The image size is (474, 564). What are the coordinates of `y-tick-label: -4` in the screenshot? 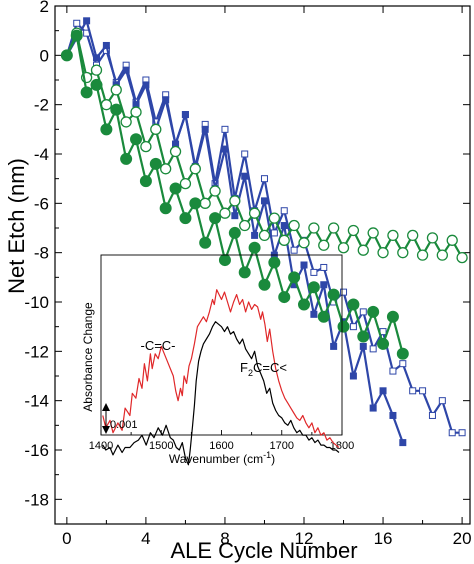 It's located at (41, 154).